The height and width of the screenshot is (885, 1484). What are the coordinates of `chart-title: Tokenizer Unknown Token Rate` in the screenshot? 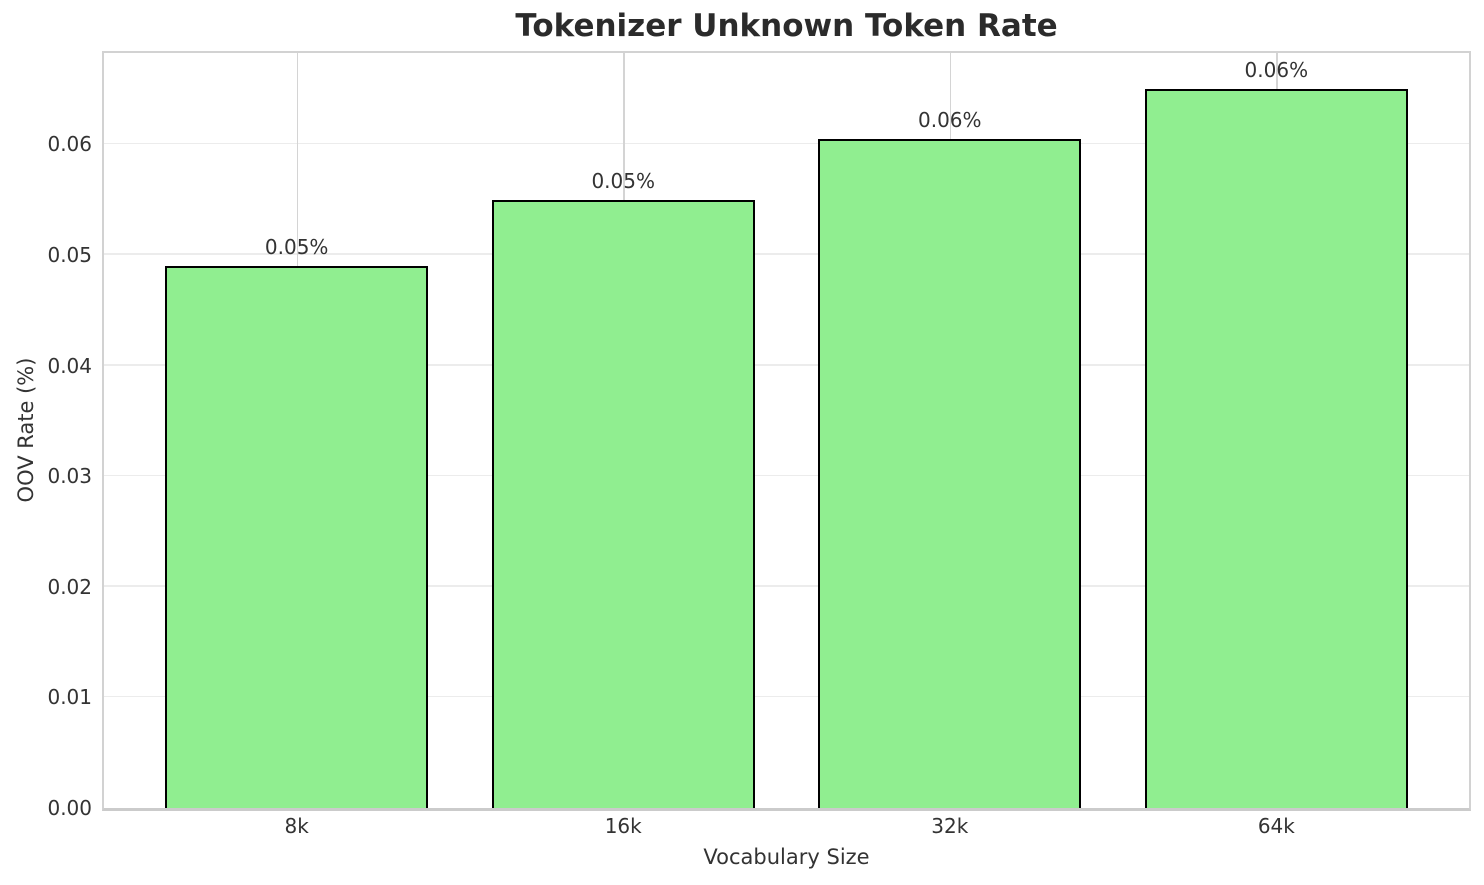 It's located at (786, 26).